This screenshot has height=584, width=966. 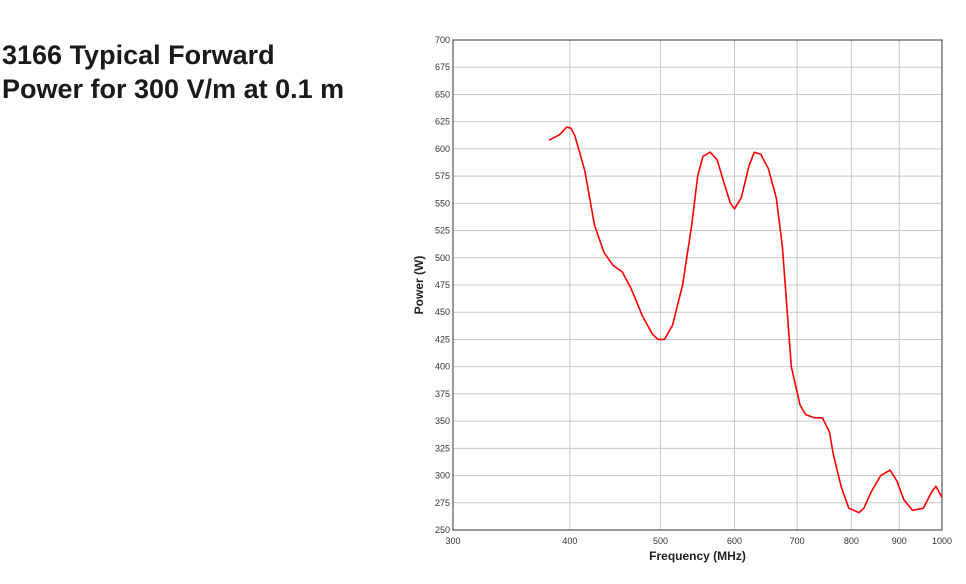 What do you see at coordinates (138, 55) in the screenshot?
I see `chart-title-line-1: 3166 Typical Forward` at bounding box center [138, 55].